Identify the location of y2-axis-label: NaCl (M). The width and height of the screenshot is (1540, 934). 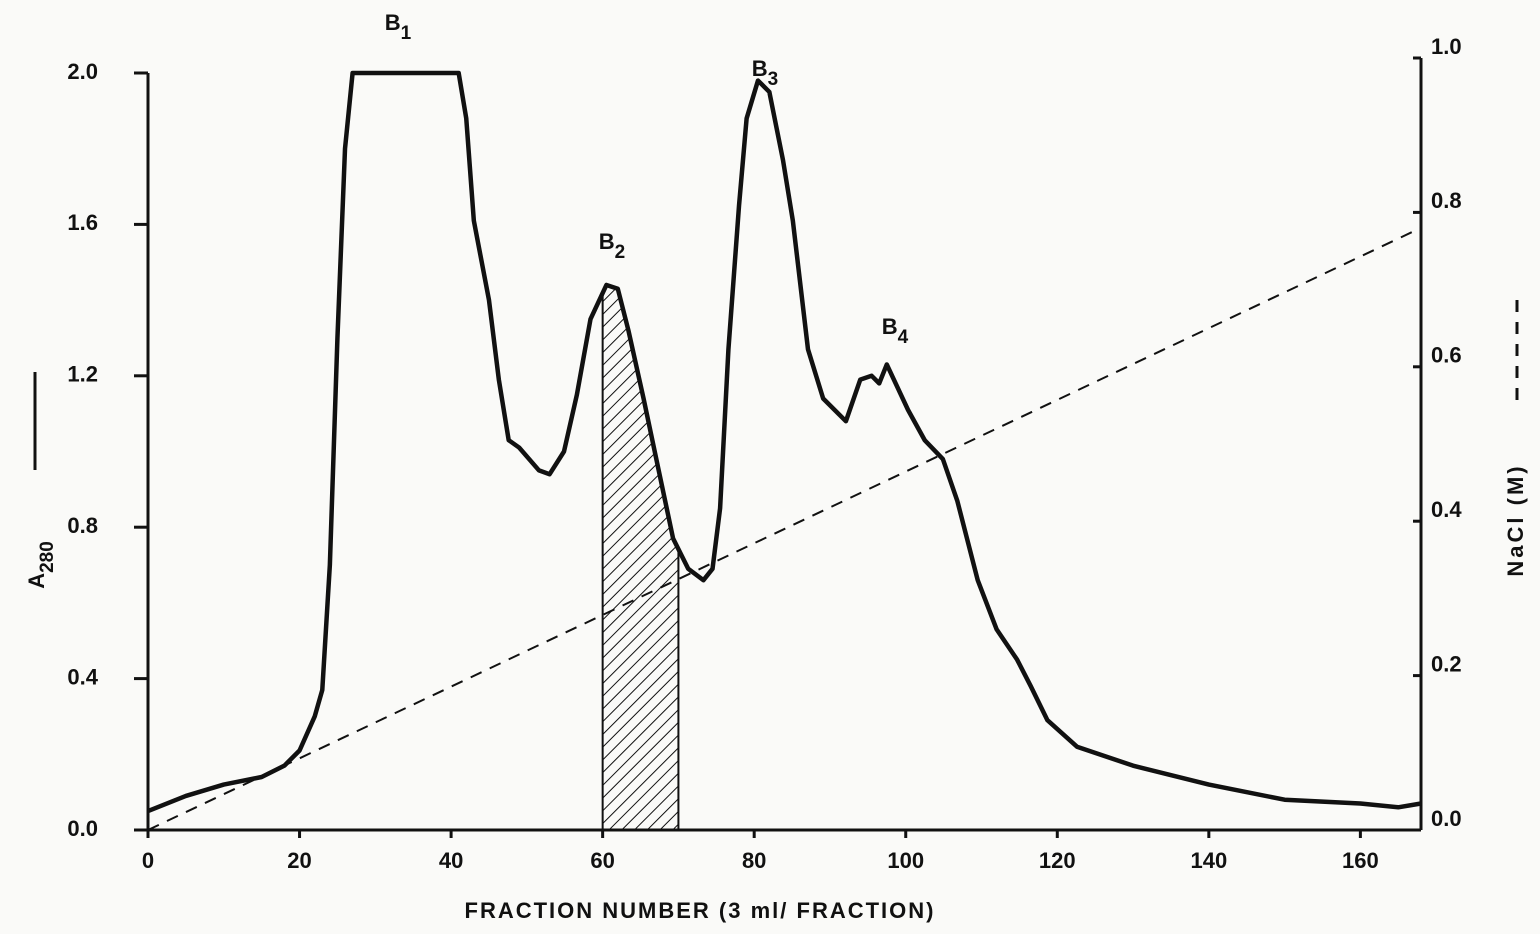
(1515, 519).